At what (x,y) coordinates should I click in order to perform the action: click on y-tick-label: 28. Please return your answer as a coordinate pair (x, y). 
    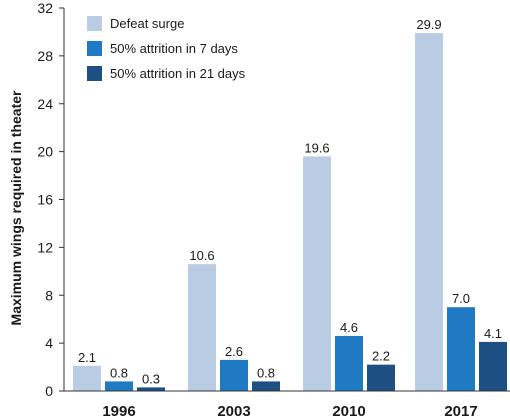
    Looking at the image, I should click on (45, 56).